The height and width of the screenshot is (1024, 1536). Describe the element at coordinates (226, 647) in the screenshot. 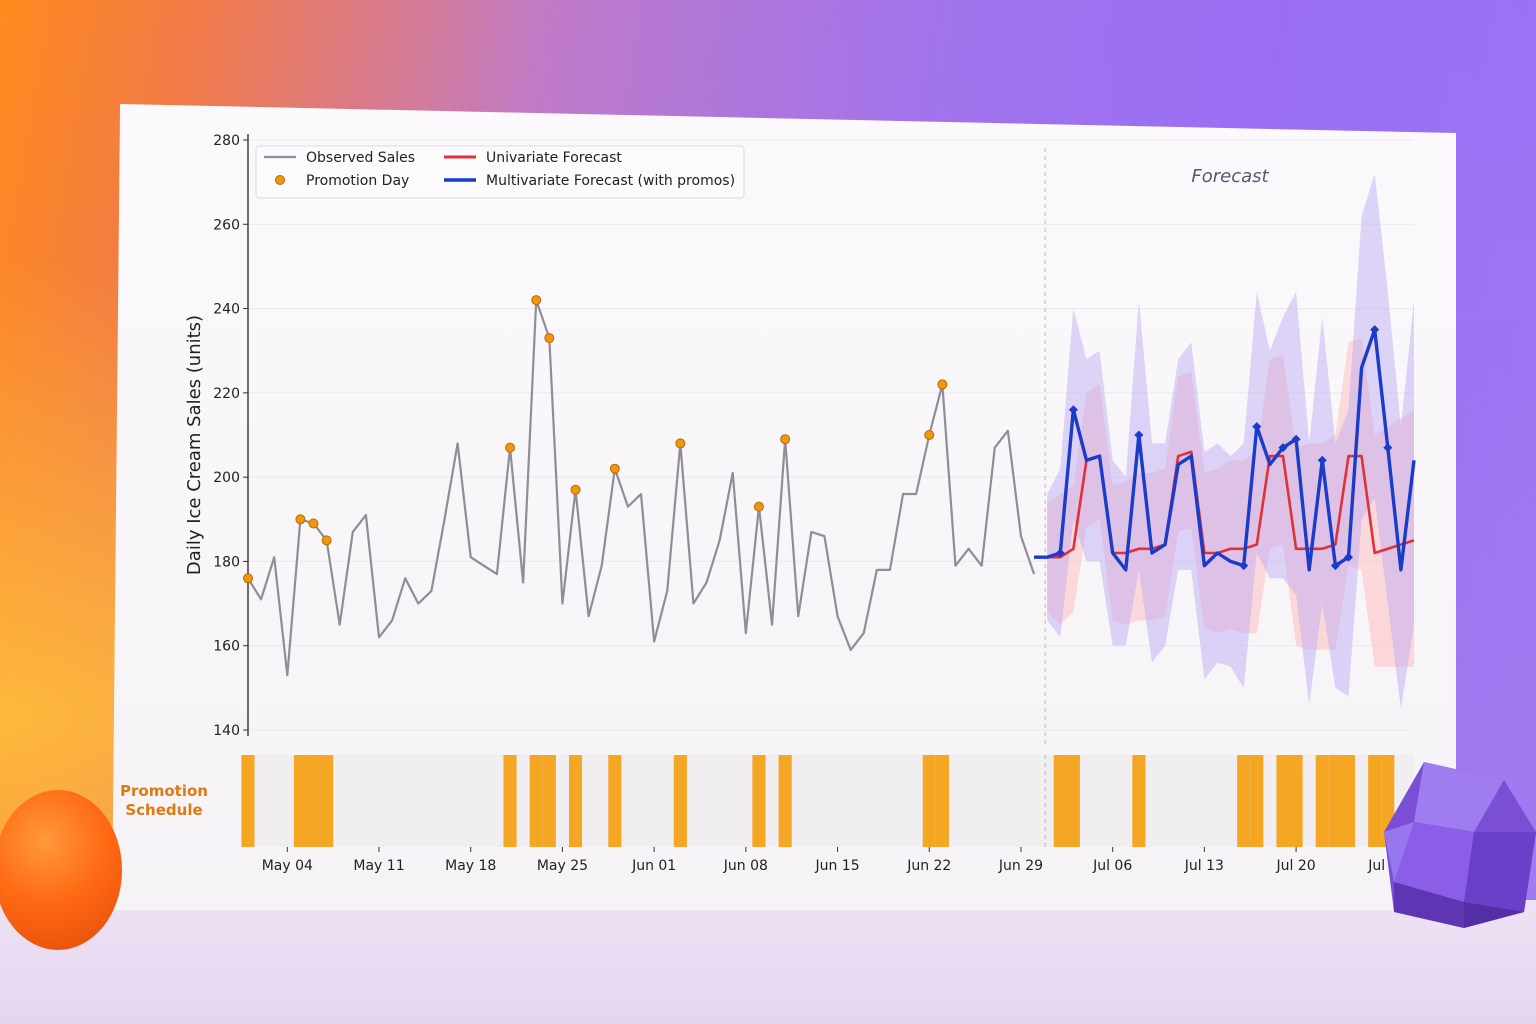

I see `y-tick-label: 160` at that location.